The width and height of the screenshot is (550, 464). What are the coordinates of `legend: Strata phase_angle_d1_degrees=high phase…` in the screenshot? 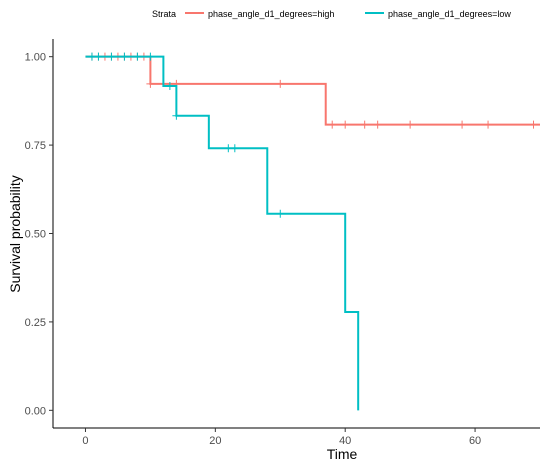 It's located at (331, 14).